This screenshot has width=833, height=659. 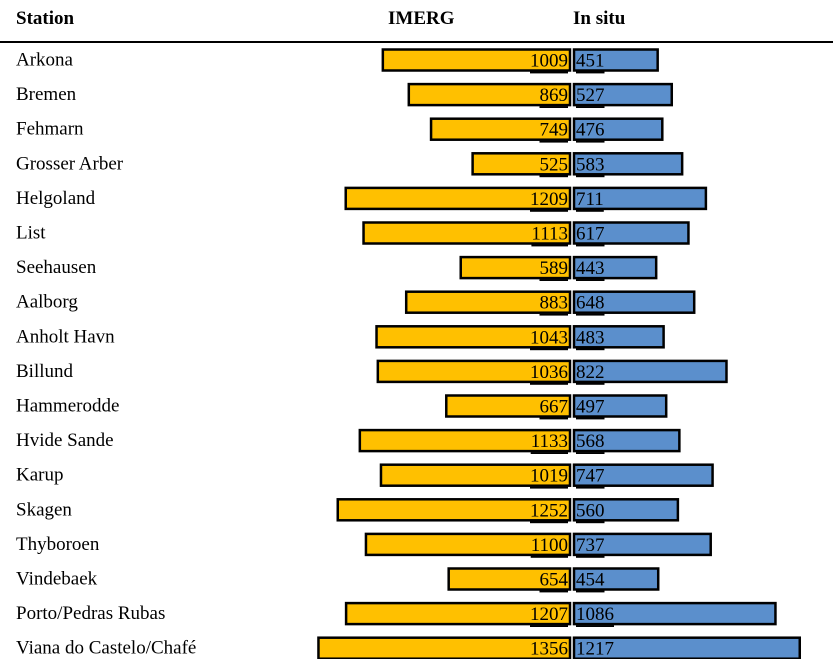 I want to click on insitu-value-label: 497, so click(x=590, y=407).